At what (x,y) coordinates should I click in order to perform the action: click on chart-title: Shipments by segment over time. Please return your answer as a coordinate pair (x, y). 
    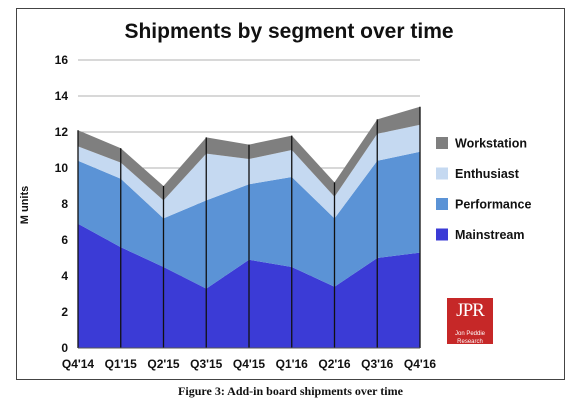
    Looking at the image, I should click on (288, 31).